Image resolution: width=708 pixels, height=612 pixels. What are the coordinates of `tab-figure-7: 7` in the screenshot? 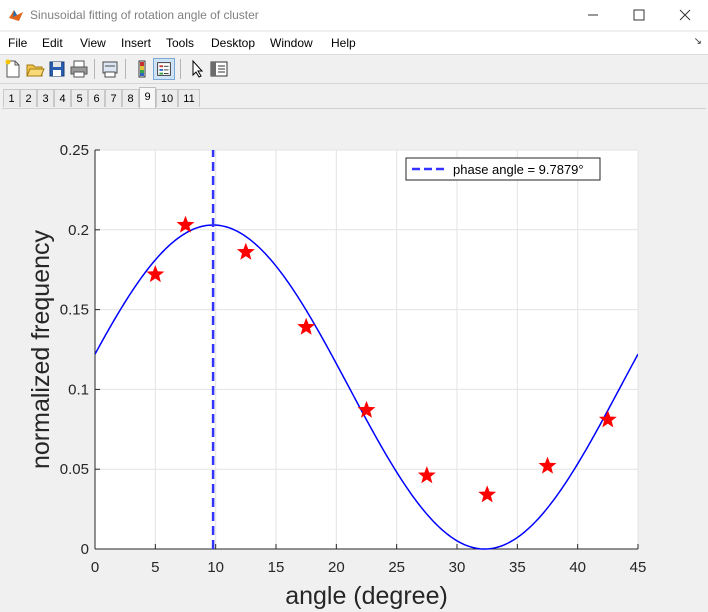 It's located at (113, 98).